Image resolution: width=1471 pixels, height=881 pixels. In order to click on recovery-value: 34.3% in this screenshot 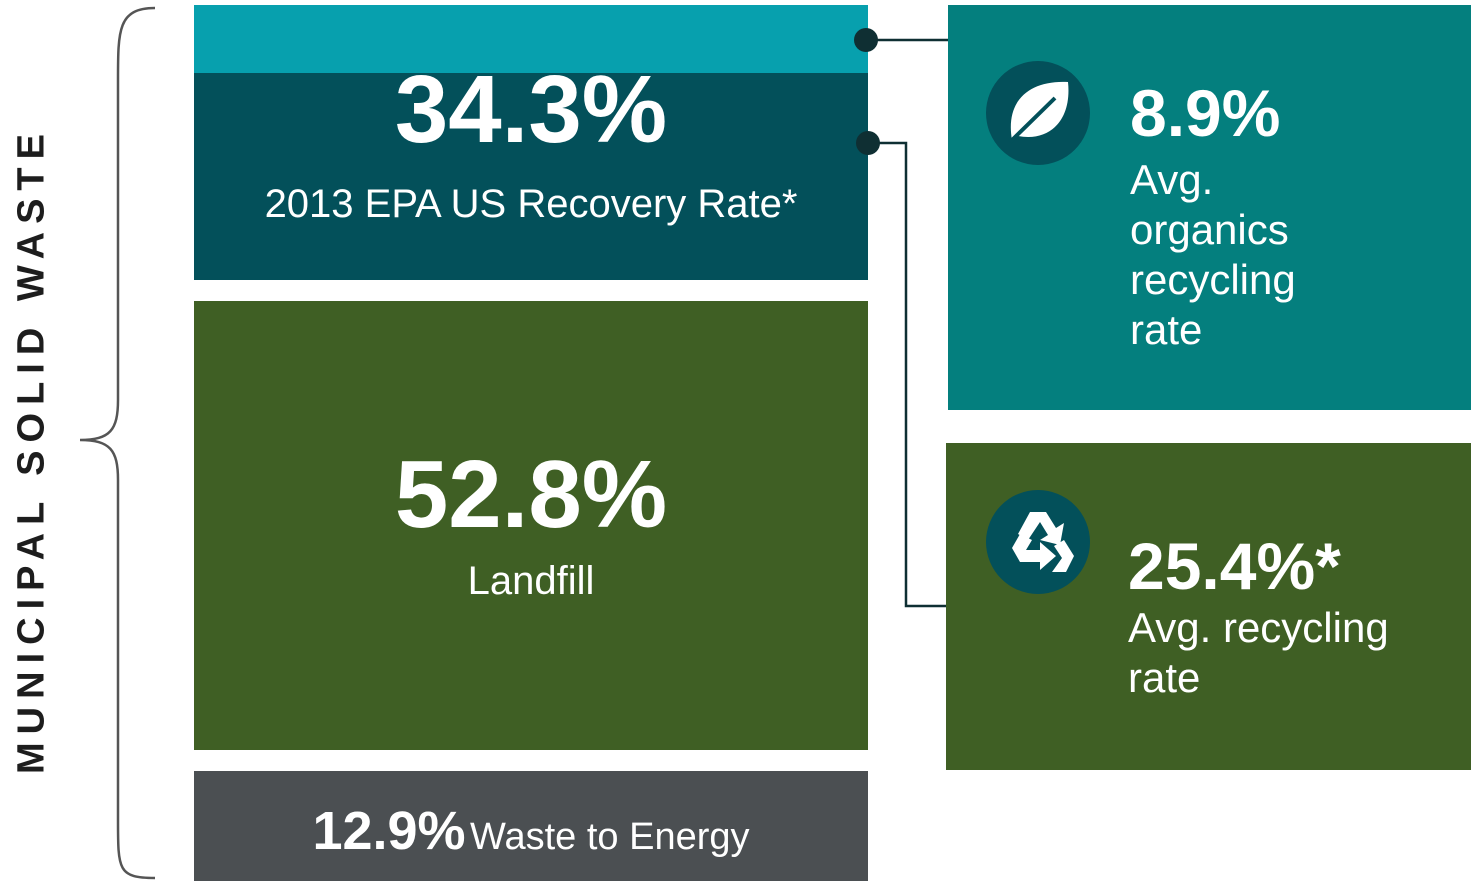, I will do `click(531, 109)`.